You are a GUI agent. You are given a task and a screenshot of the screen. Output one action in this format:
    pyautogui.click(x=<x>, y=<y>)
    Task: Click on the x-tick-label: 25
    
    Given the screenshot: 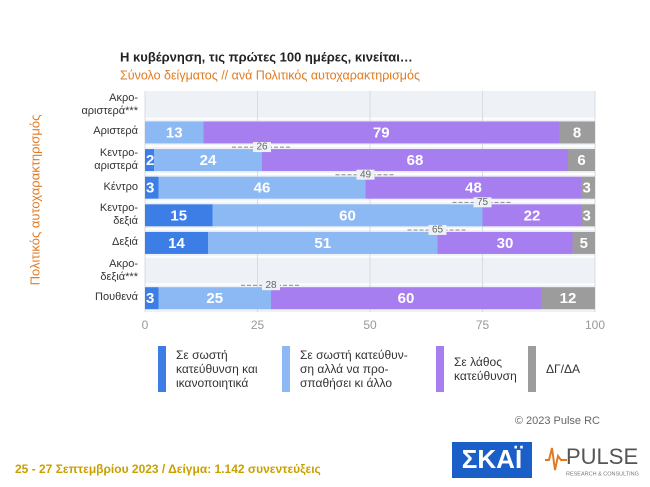 What is the action you would take?
    pyautogui.click(x=258, y=325)
    